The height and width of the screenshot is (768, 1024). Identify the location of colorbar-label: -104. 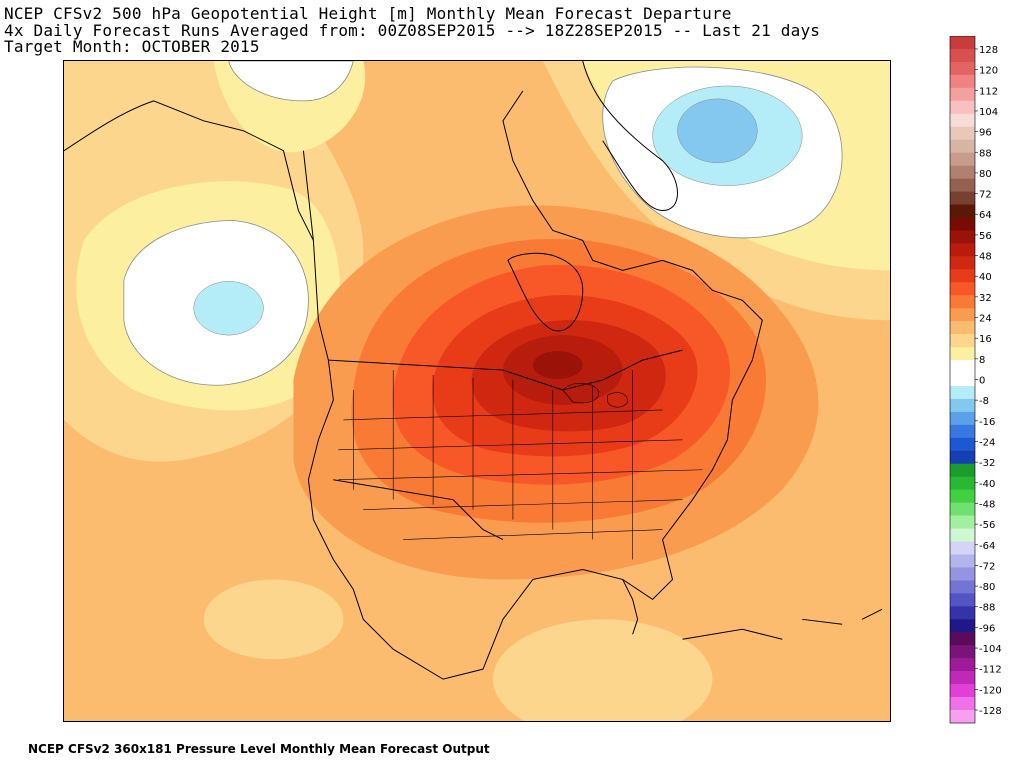
(990, 649).